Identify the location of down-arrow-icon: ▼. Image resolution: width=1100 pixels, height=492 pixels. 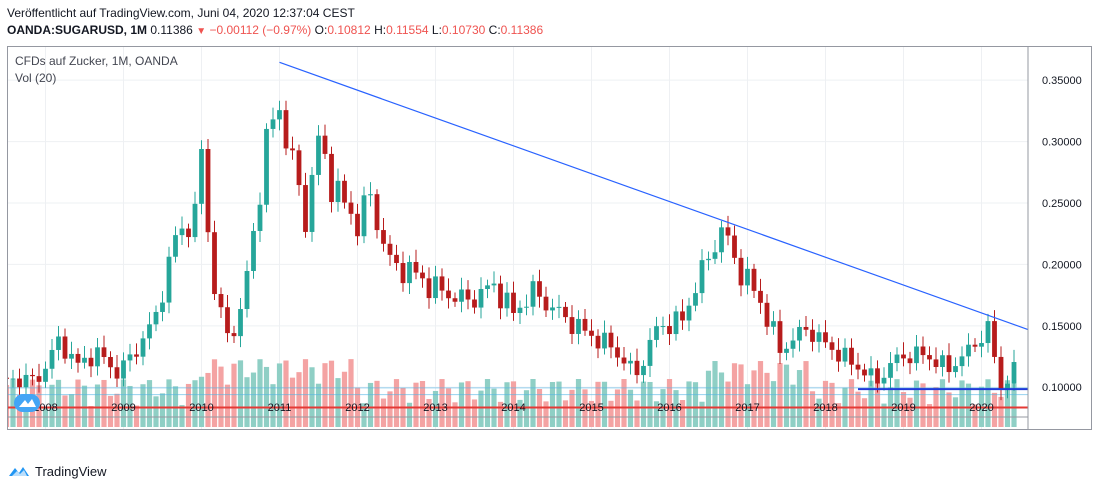
(201, 31).